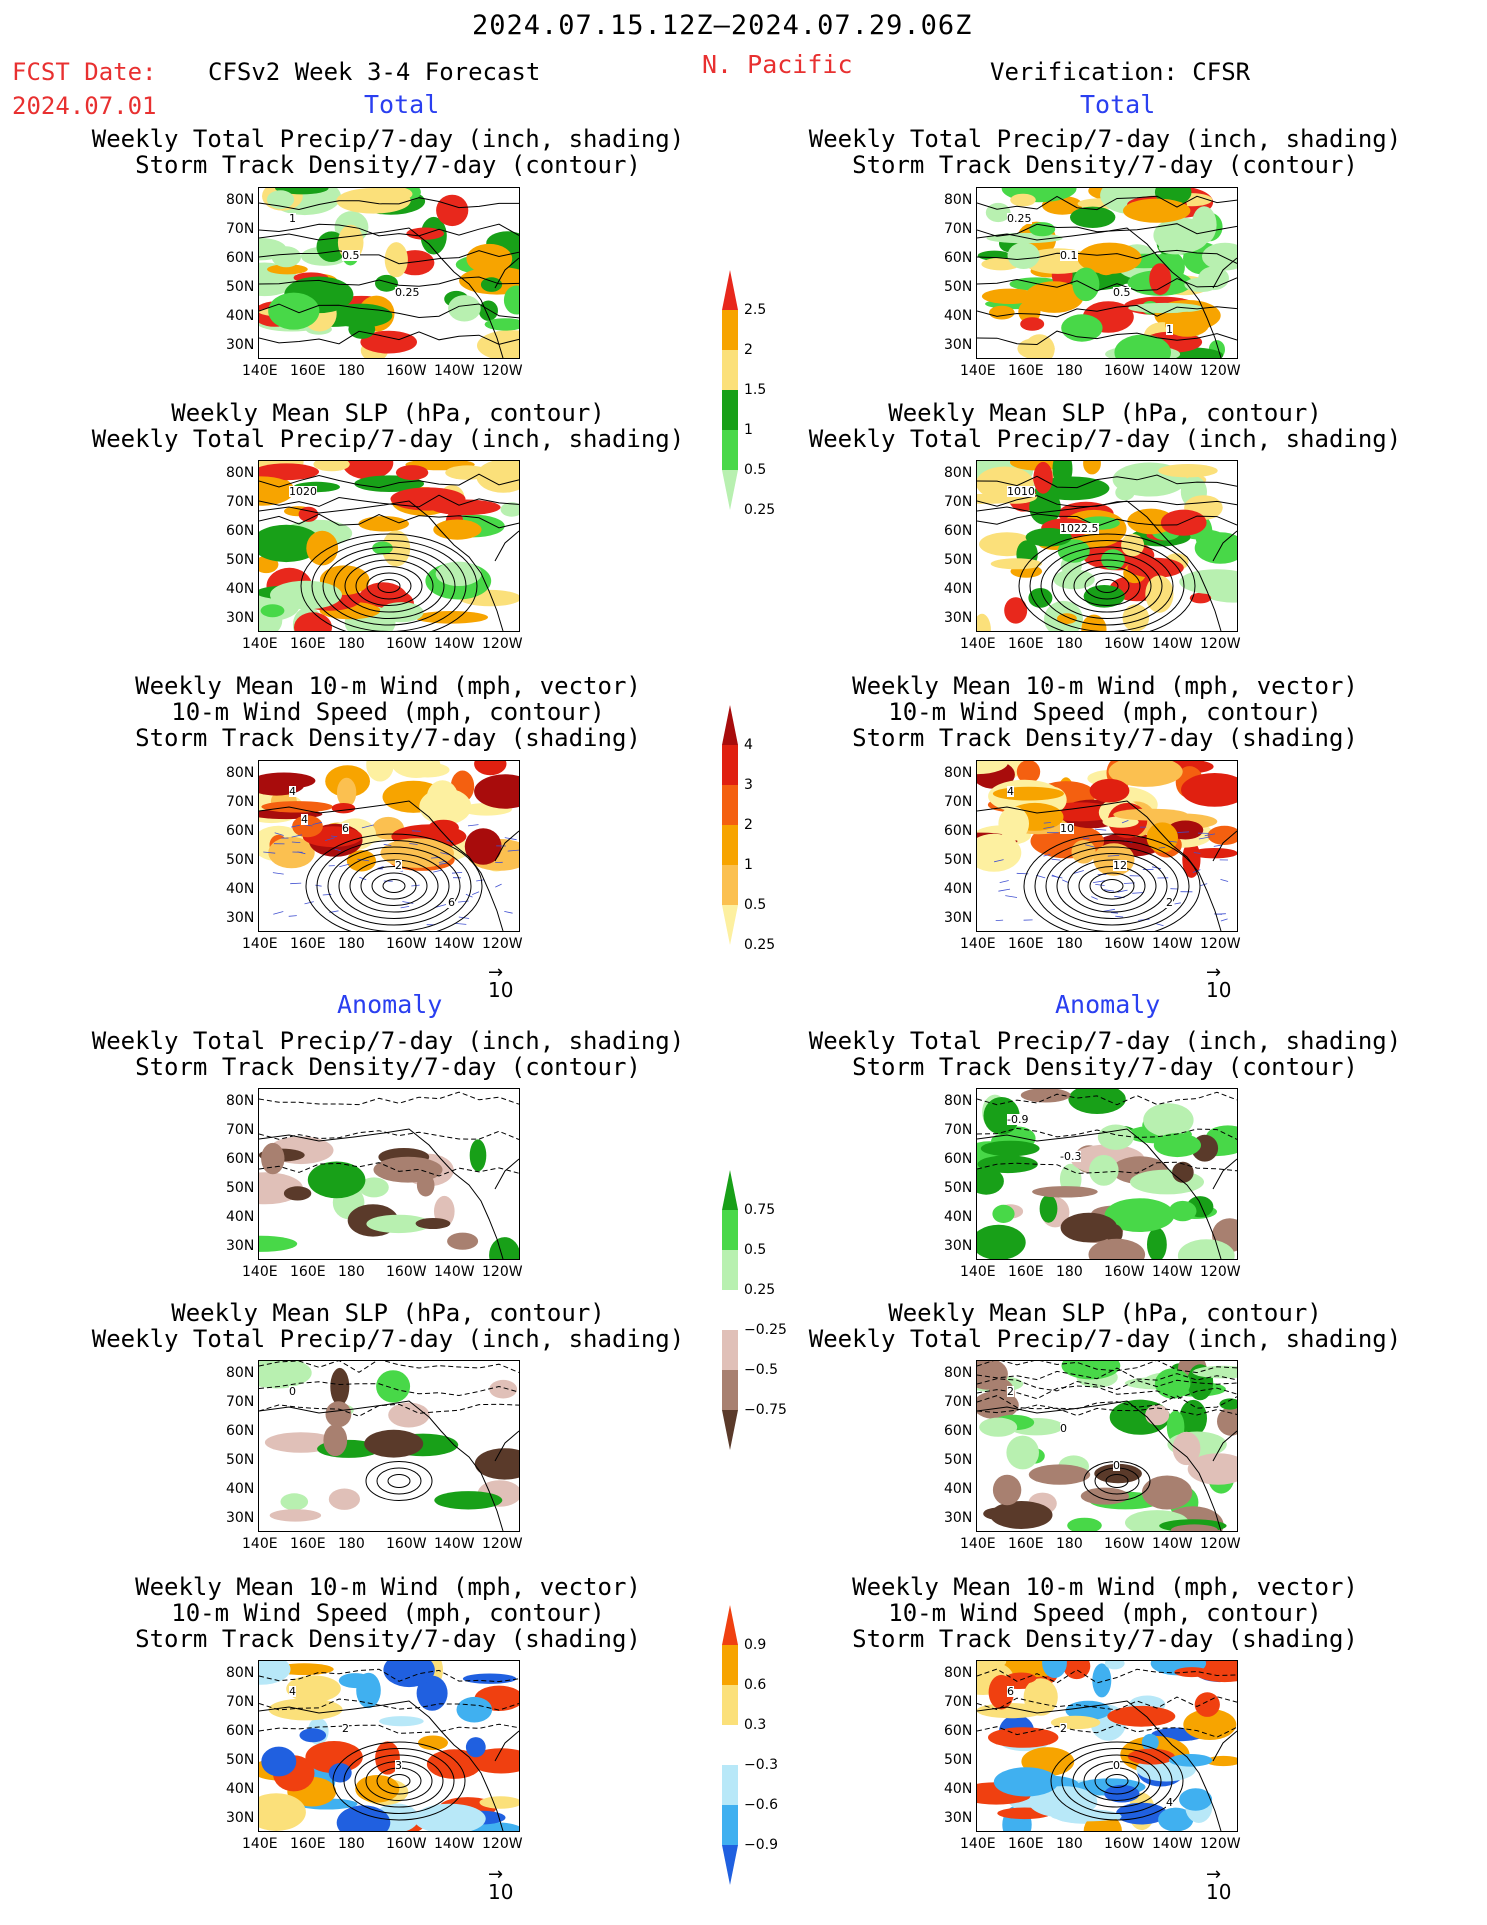 Image resolution: width=1487 pixels, height=1925 pixels. I want to click on fc-anom-wind-track-title-2: Storm Track Density/7-day (shading), so click(388, 1639).